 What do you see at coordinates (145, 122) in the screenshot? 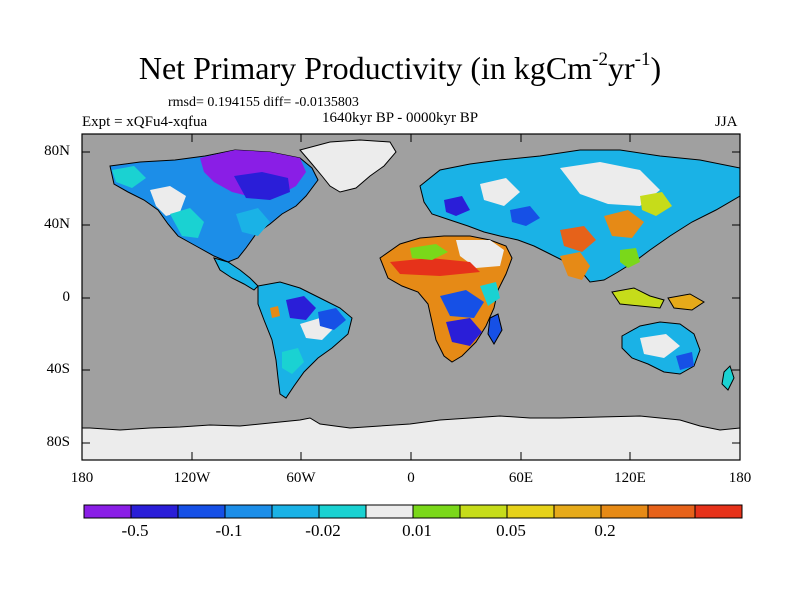
I see `experiment-label: Expt = xQFu4-xqfua` at bounding box center [145, 122].